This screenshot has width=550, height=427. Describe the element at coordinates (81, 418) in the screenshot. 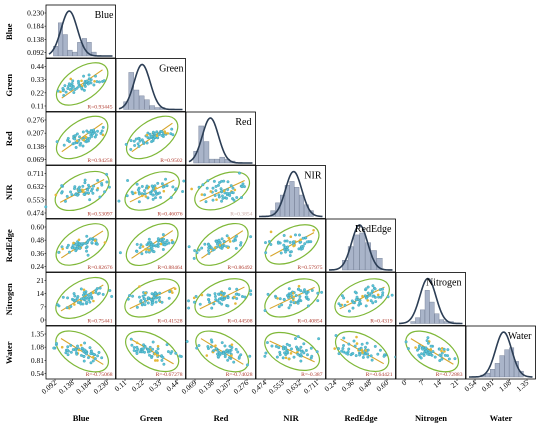

I see `col-axis-title: Blue` at that location.